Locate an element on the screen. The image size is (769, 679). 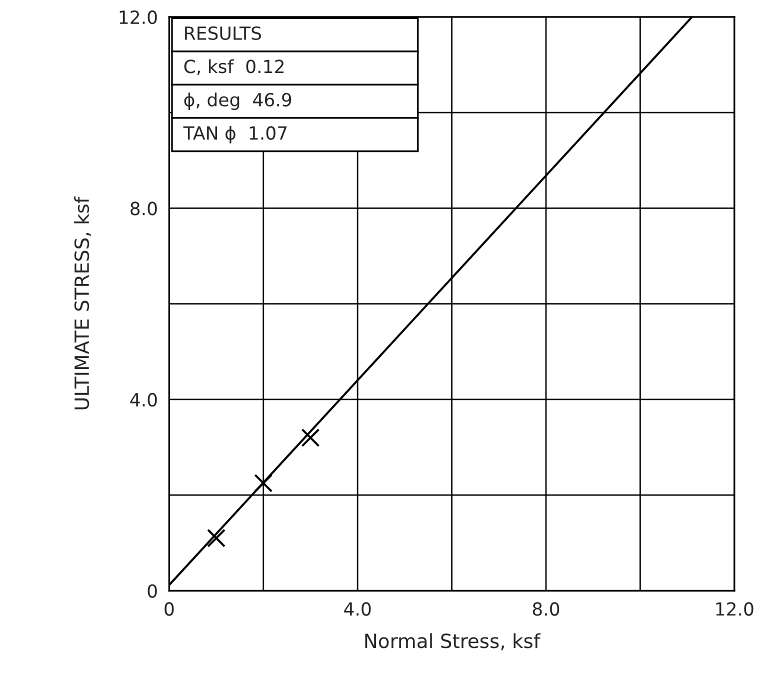
y-tick-label: 4.0 is located at coordinates (143, 399).